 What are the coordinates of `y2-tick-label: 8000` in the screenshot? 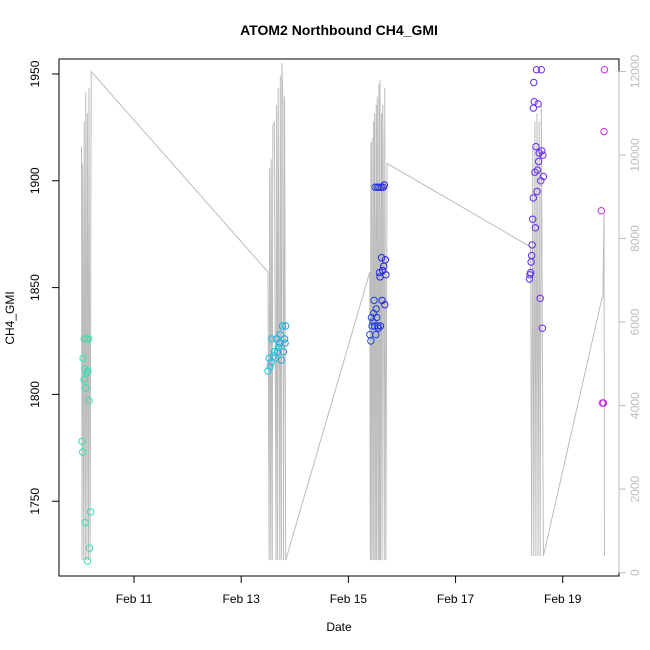 It's located at (635, 238).